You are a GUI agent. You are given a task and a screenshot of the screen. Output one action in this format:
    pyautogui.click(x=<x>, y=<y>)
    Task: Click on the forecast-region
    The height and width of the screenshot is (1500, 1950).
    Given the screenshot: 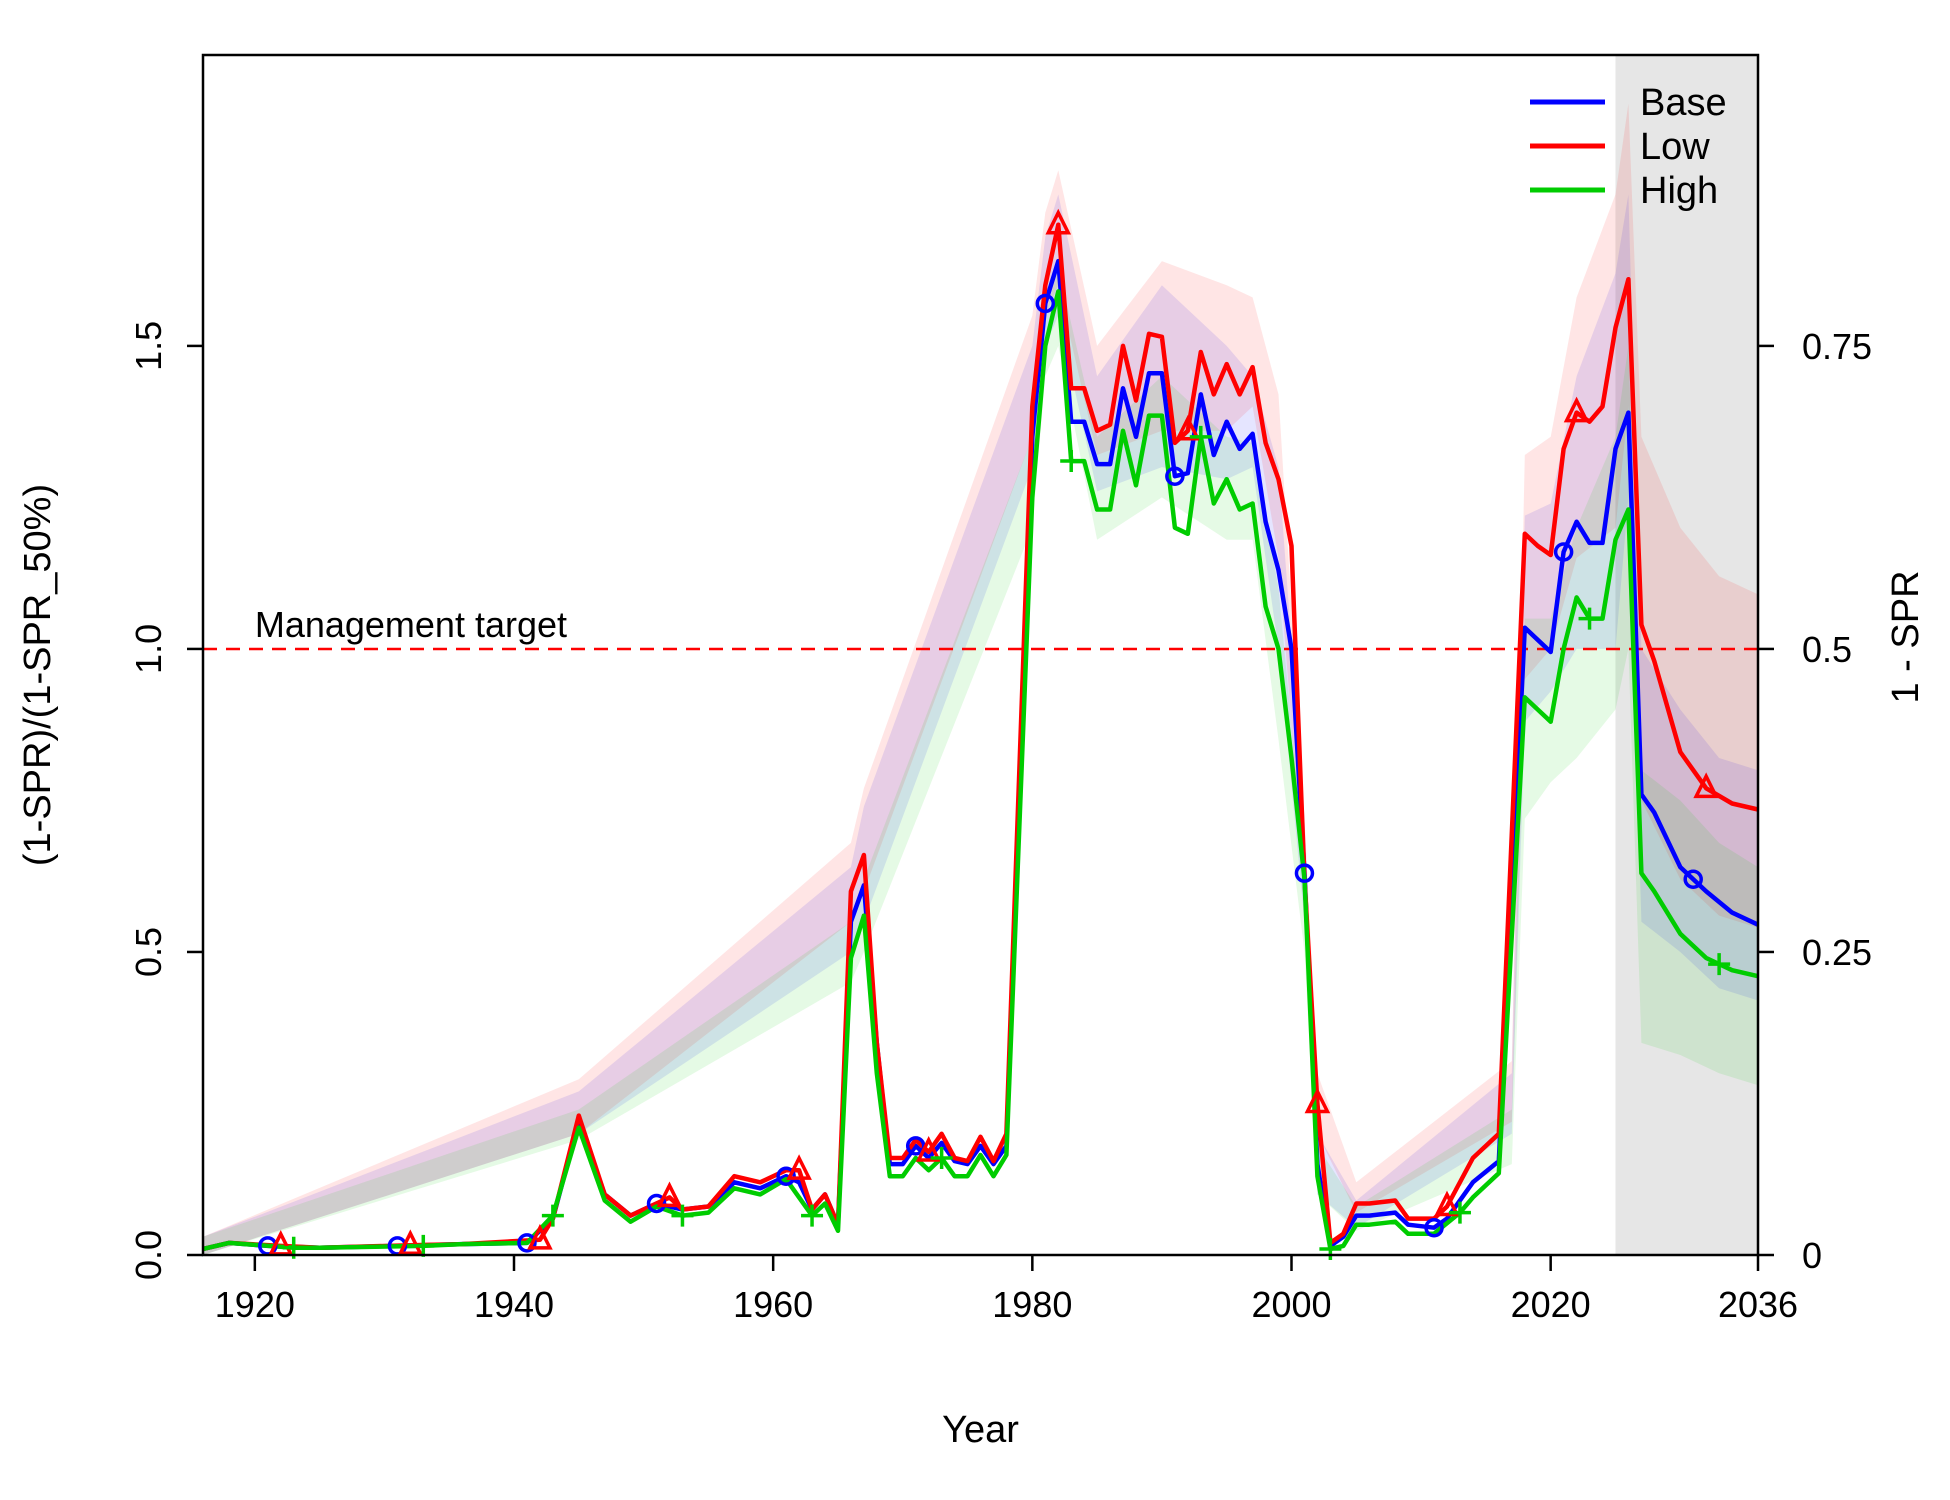 What is the action you would take?
    pyautogui.click(x=1686, y=655)
    